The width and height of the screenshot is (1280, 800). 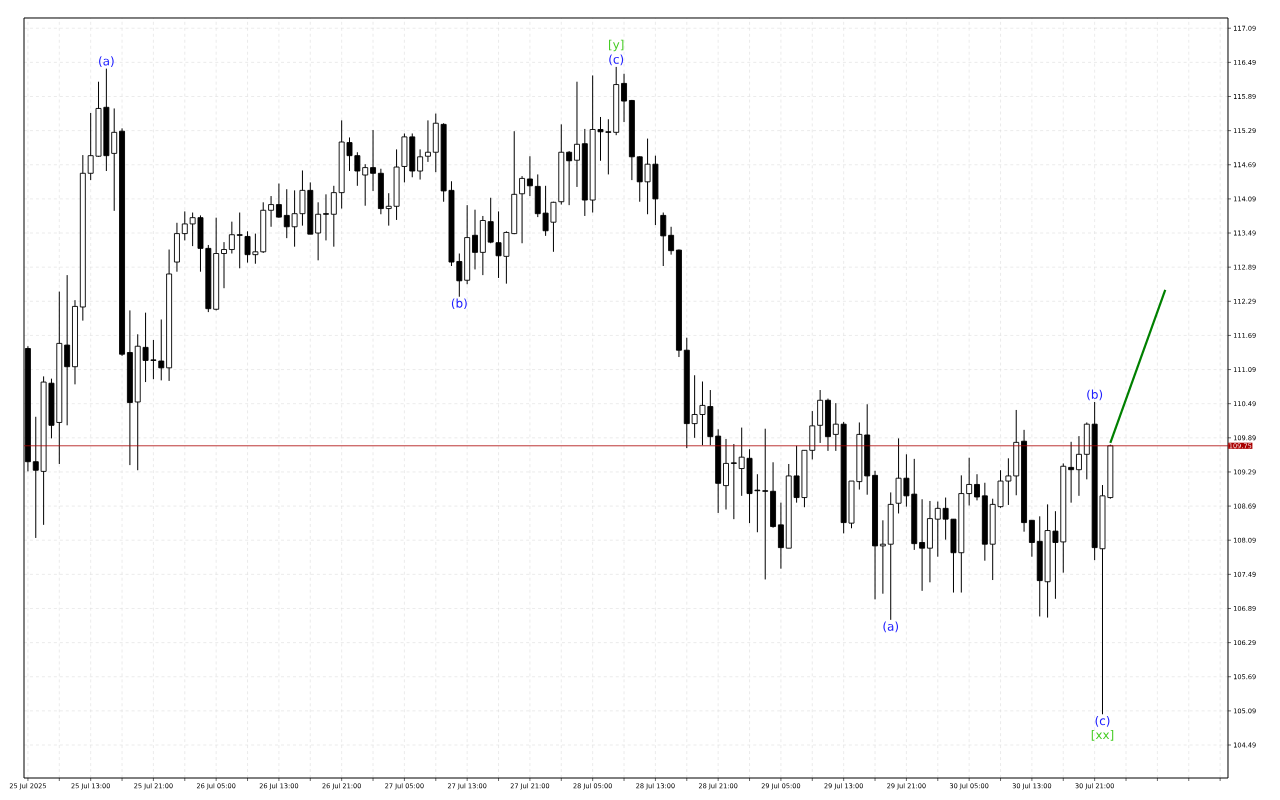 I want to click on annotation: [y], so click(x=616, y=45).